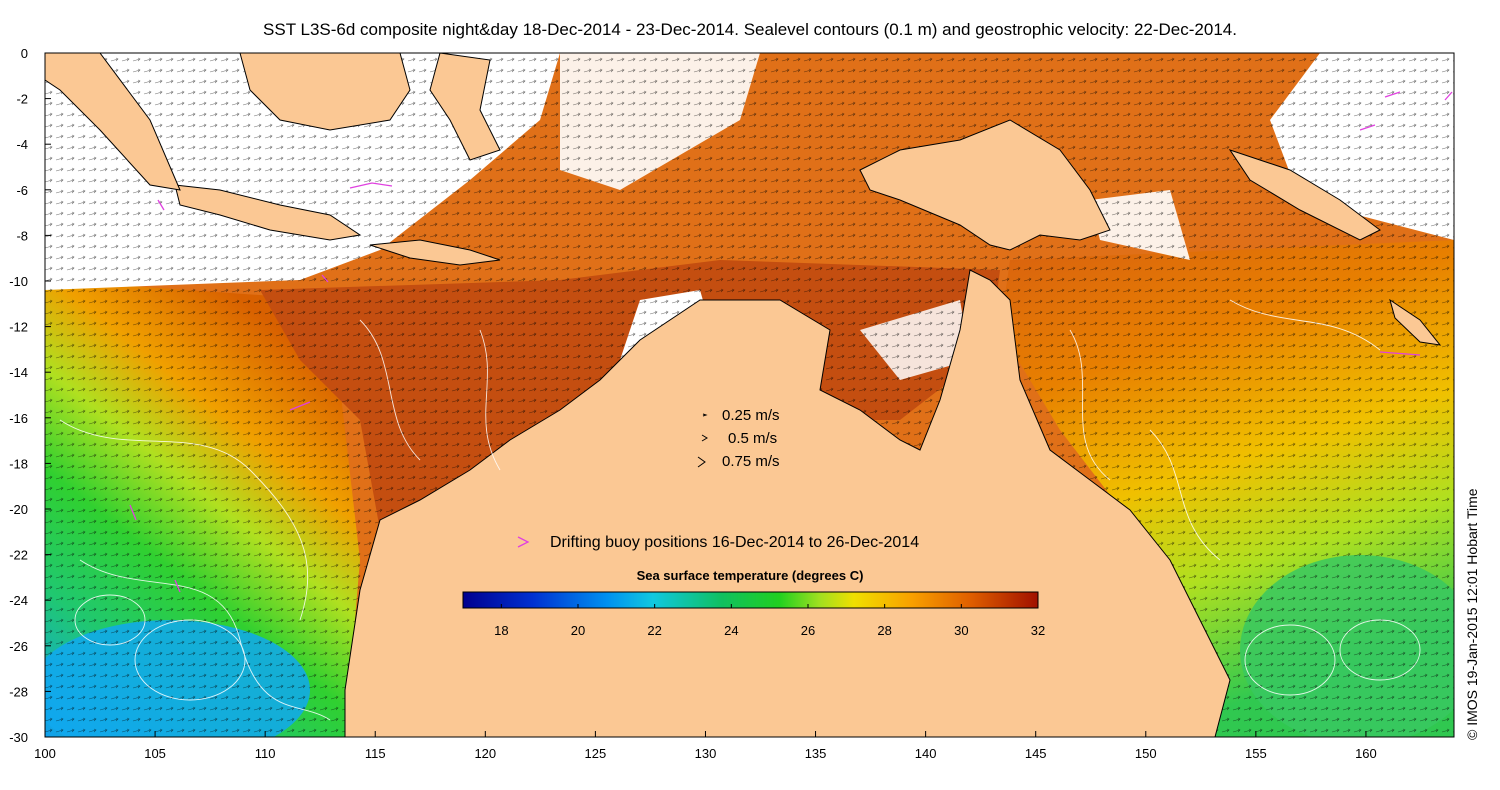  What do you see at coordinates (731, 630) in the screenshot?
I see `colorbar-tick-label: 24` at bounding box center [731, 630].